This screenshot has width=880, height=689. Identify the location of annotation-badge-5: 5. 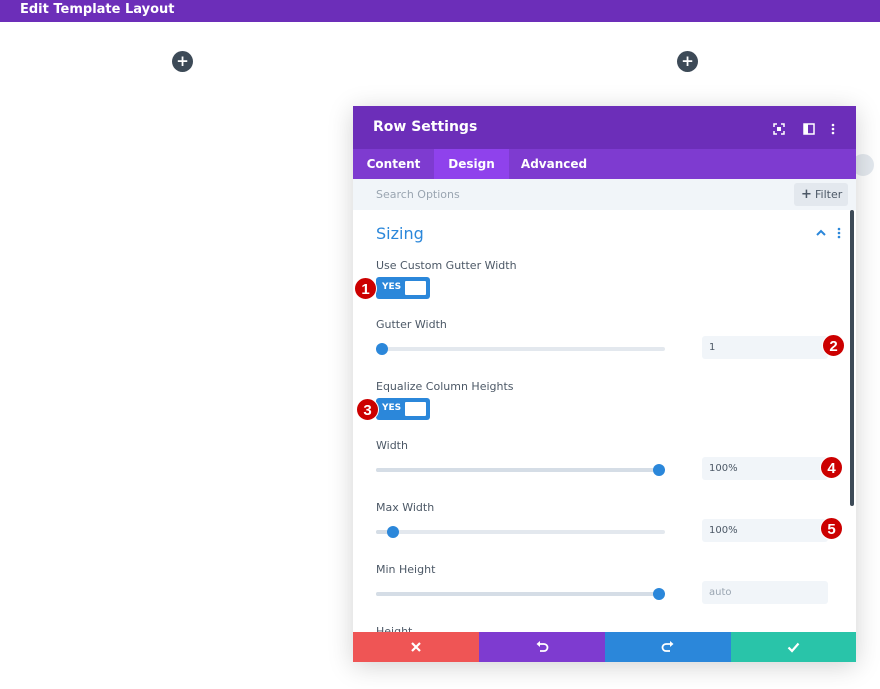
(831, 528).